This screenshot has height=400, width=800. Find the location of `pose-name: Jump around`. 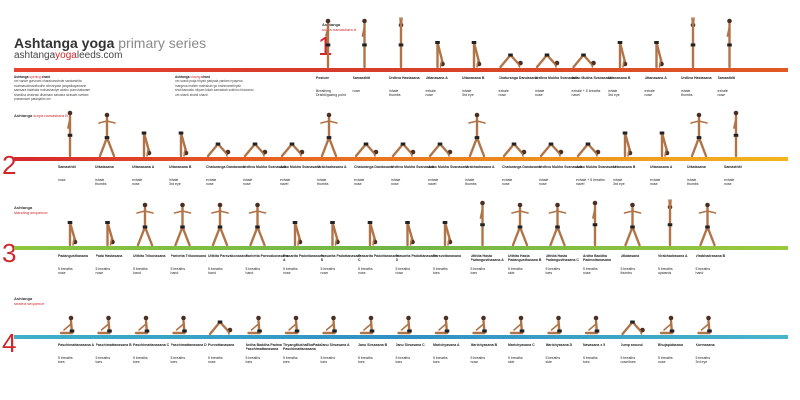

pose-name: Jump around is located at coordinates (631, 345).